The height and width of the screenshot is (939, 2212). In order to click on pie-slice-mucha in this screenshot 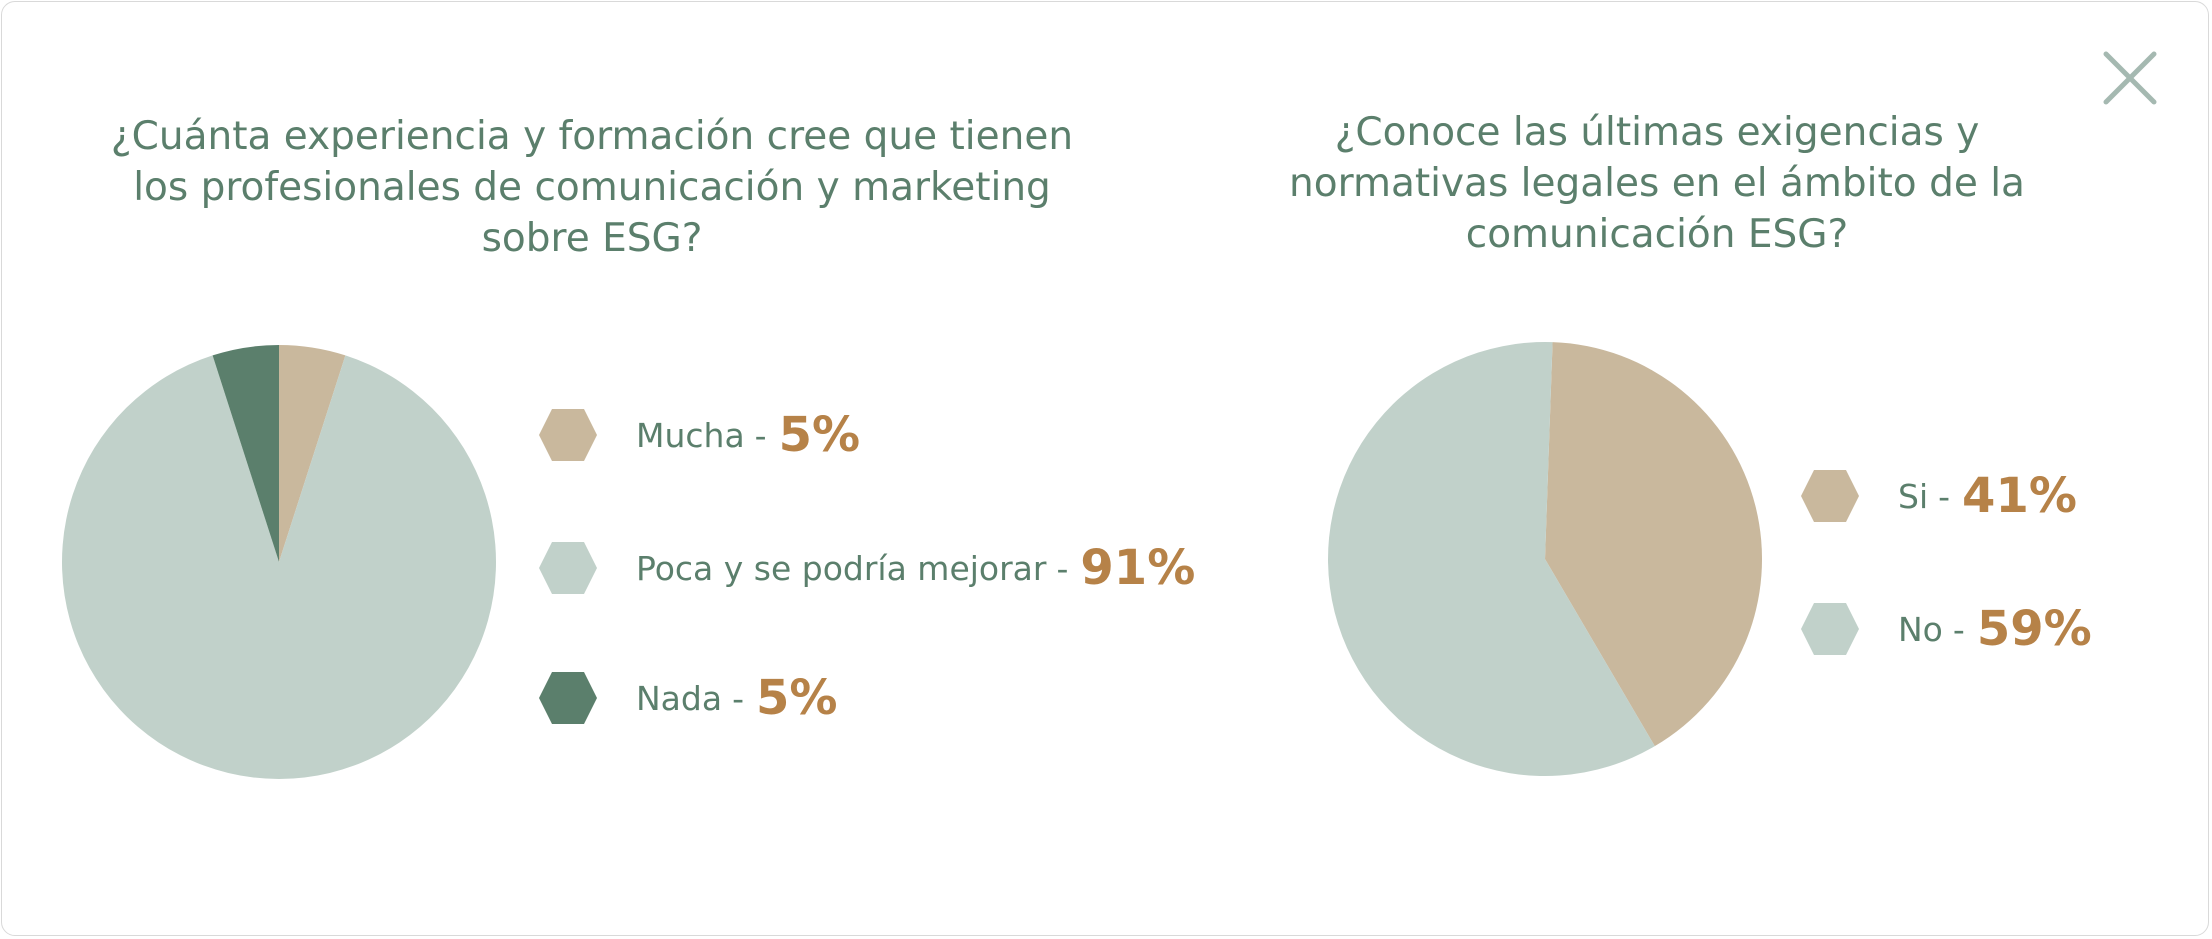, I will do `click(312, 453)`.